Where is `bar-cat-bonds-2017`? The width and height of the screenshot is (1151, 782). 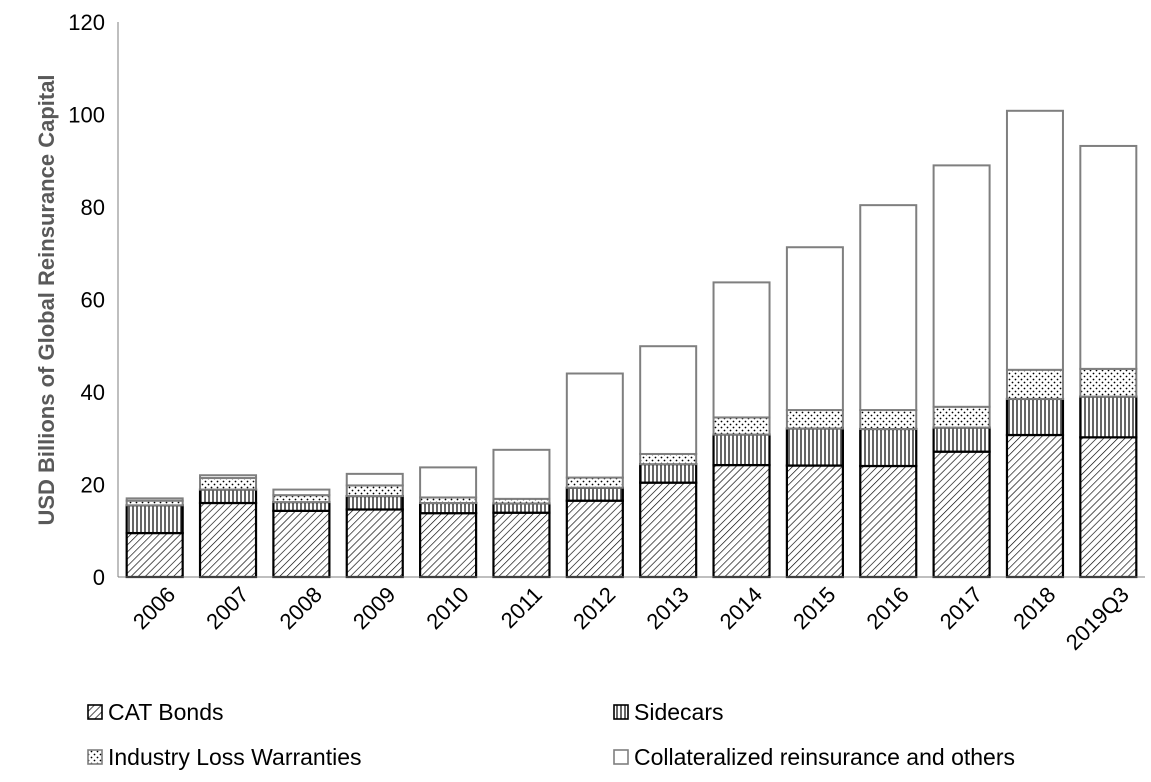
bar-cat-bonds-2017 is located at coordinates (961, 514).